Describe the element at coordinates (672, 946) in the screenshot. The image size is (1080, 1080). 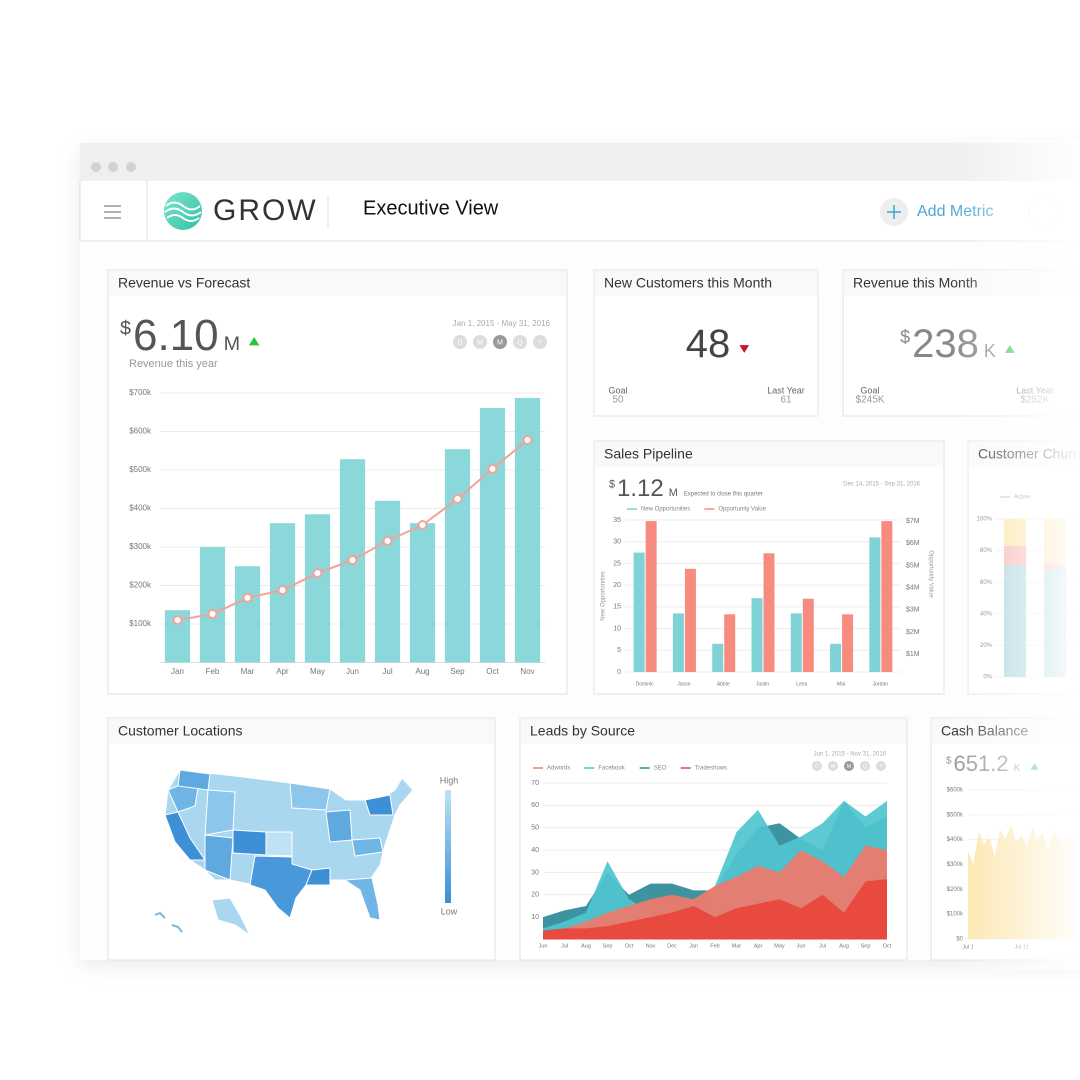
I see `x-tick-label: Dec` at that location.